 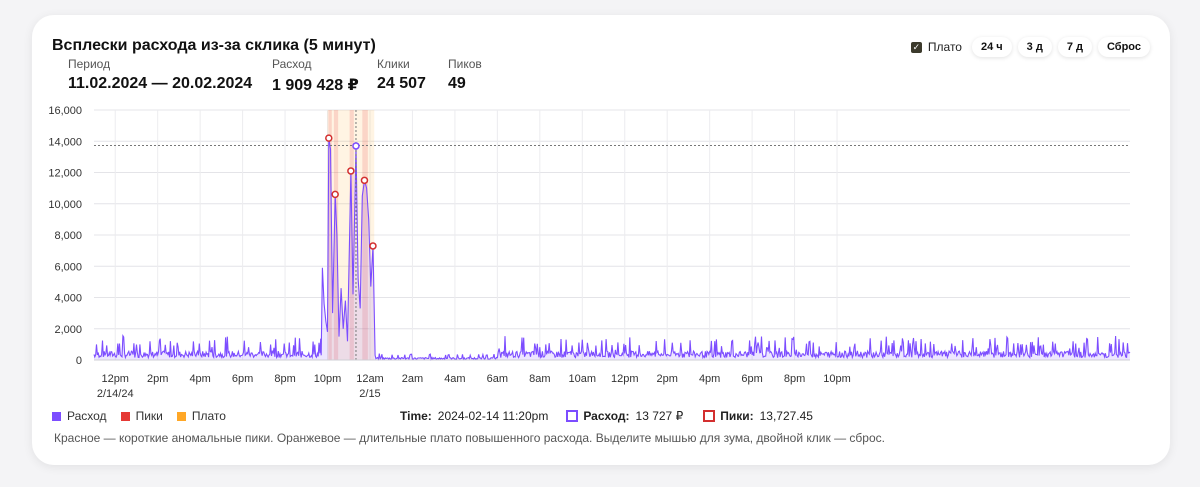 I want to click on legend-label-peaks: Пики, so click(x=149, y=416).